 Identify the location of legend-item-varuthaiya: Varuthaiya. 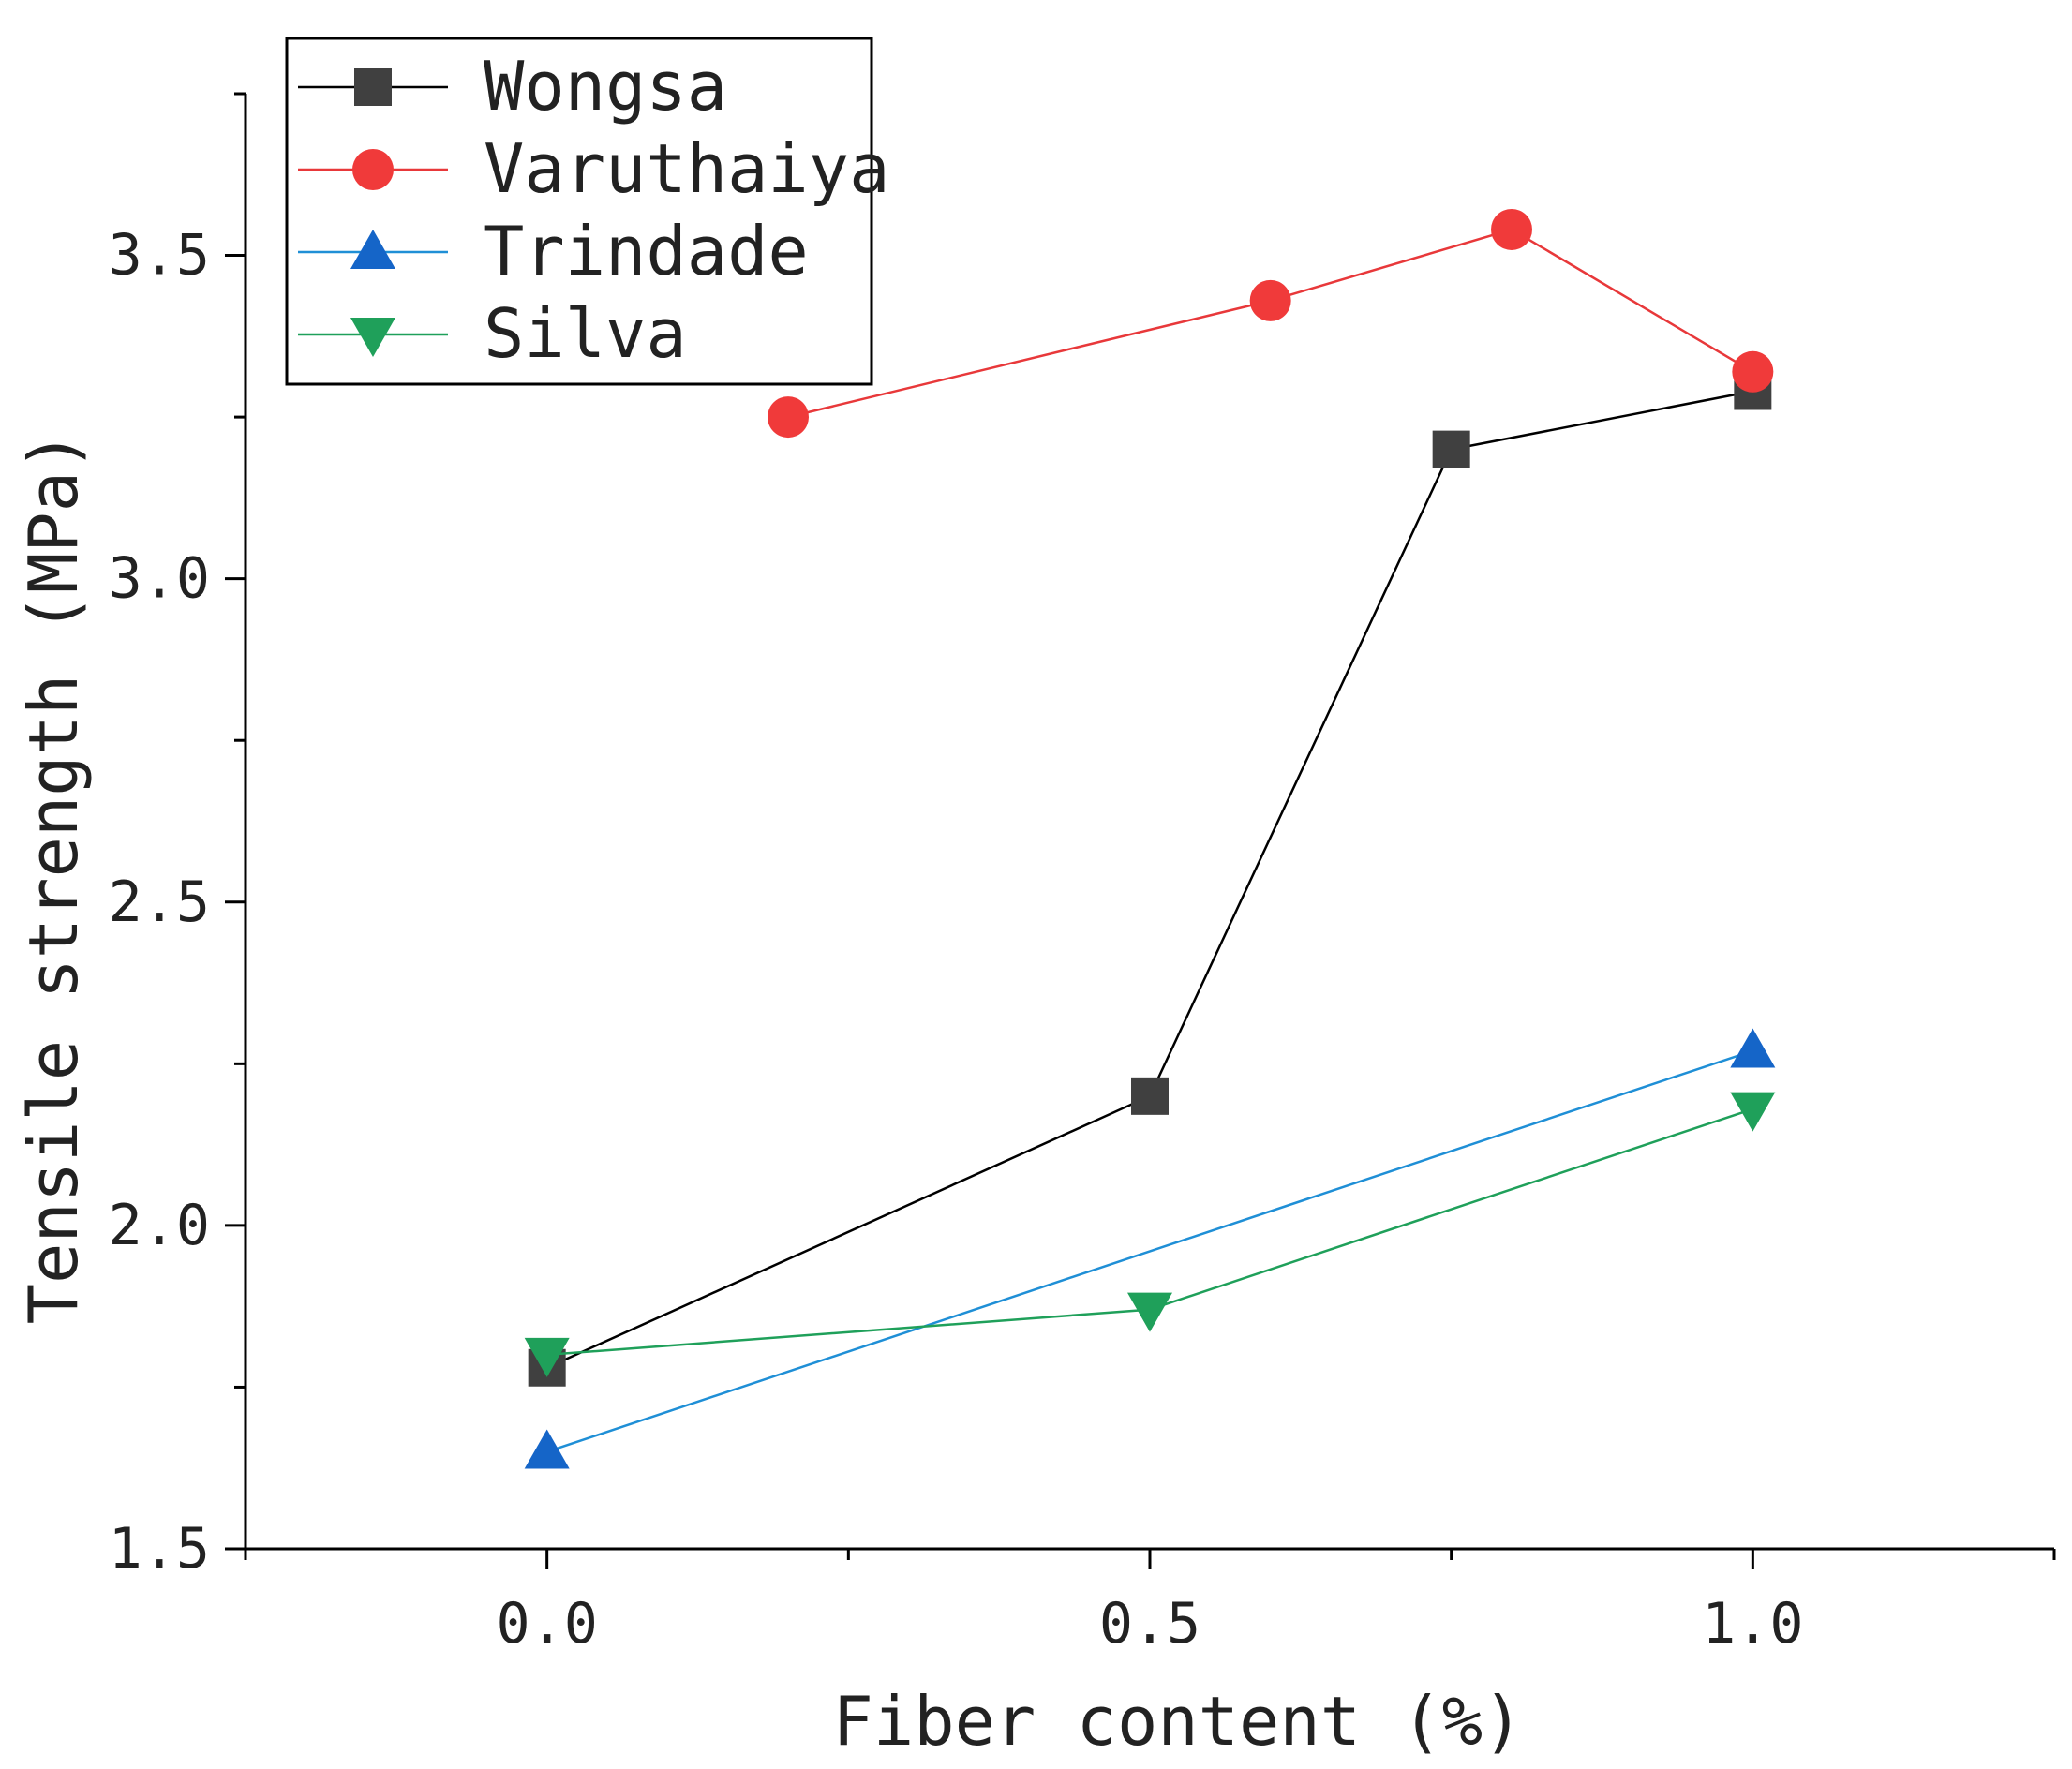
(593, 168).